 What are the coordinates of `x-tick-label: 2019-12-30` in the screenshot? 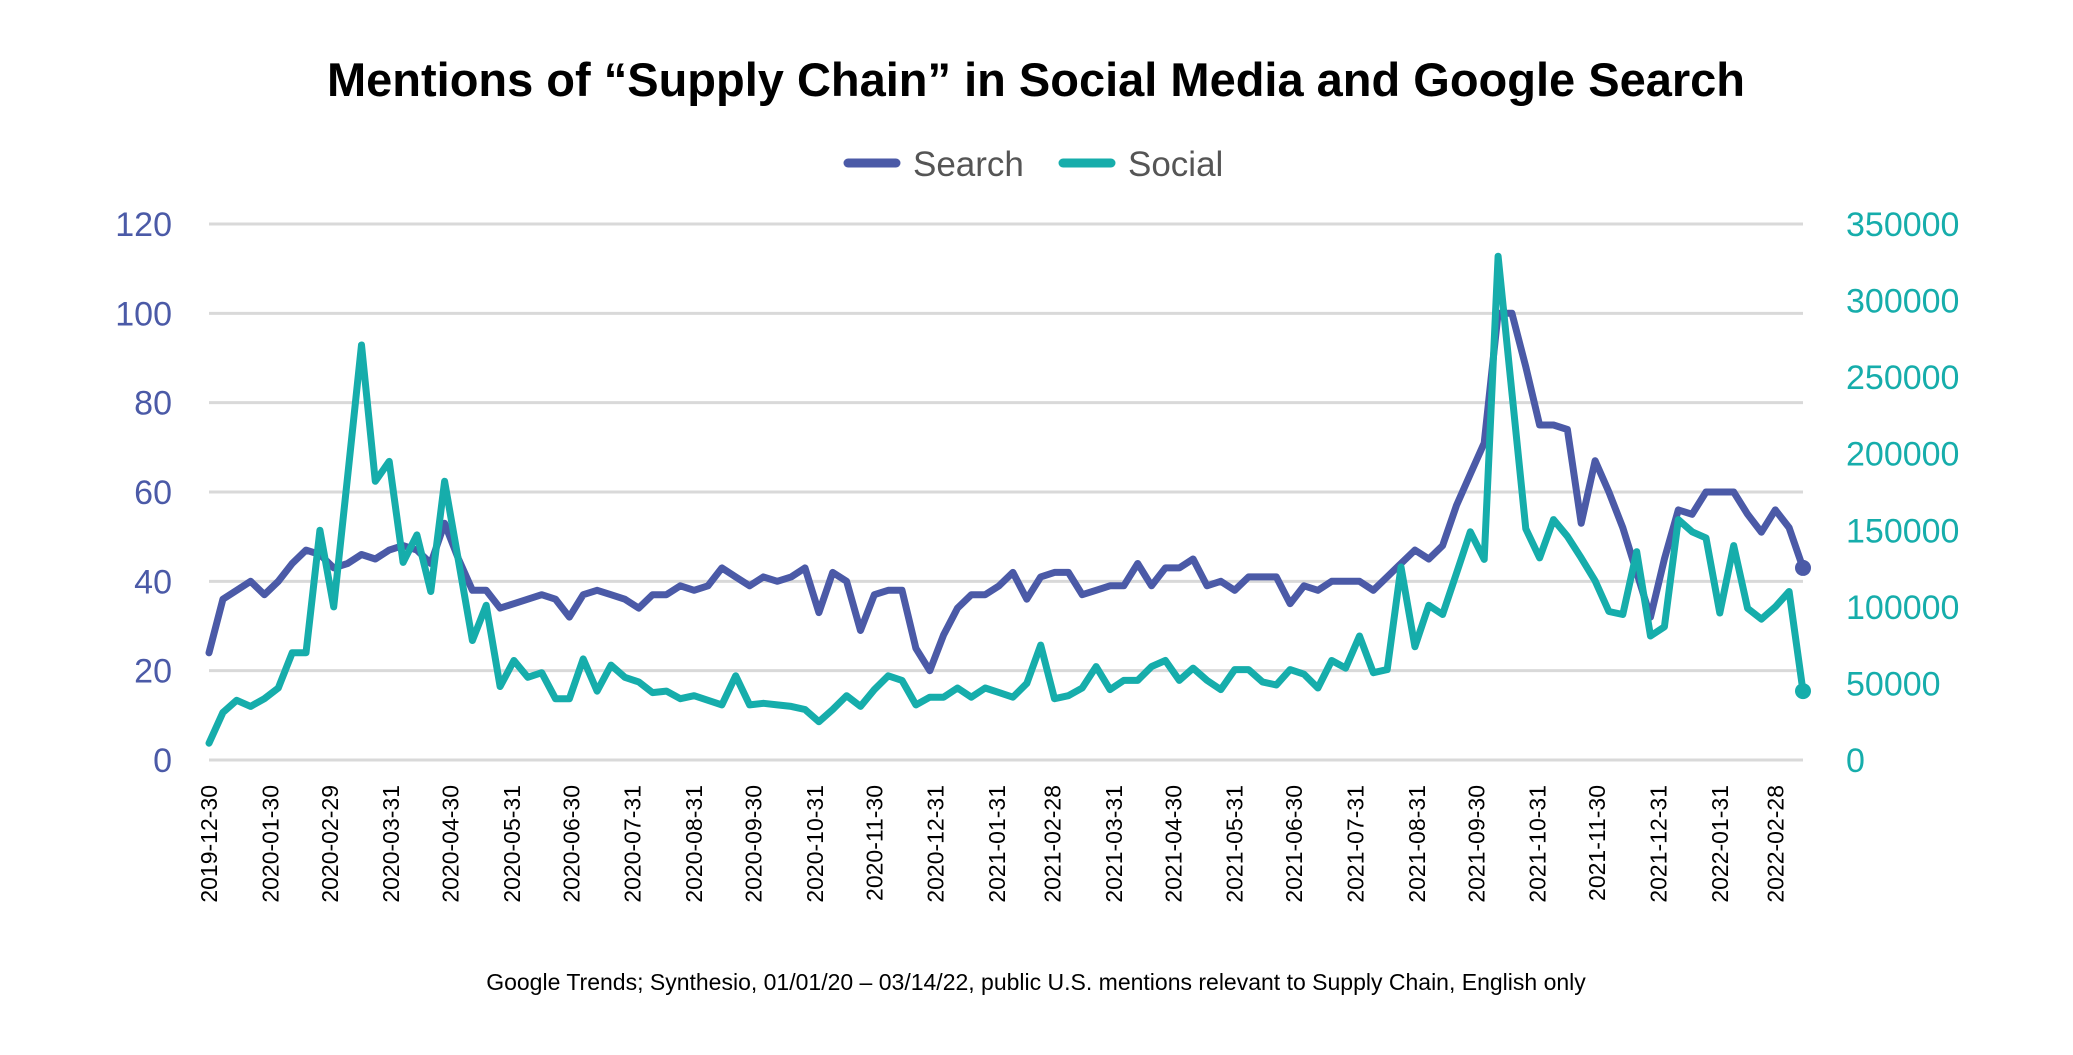 It's located at (209, 844).